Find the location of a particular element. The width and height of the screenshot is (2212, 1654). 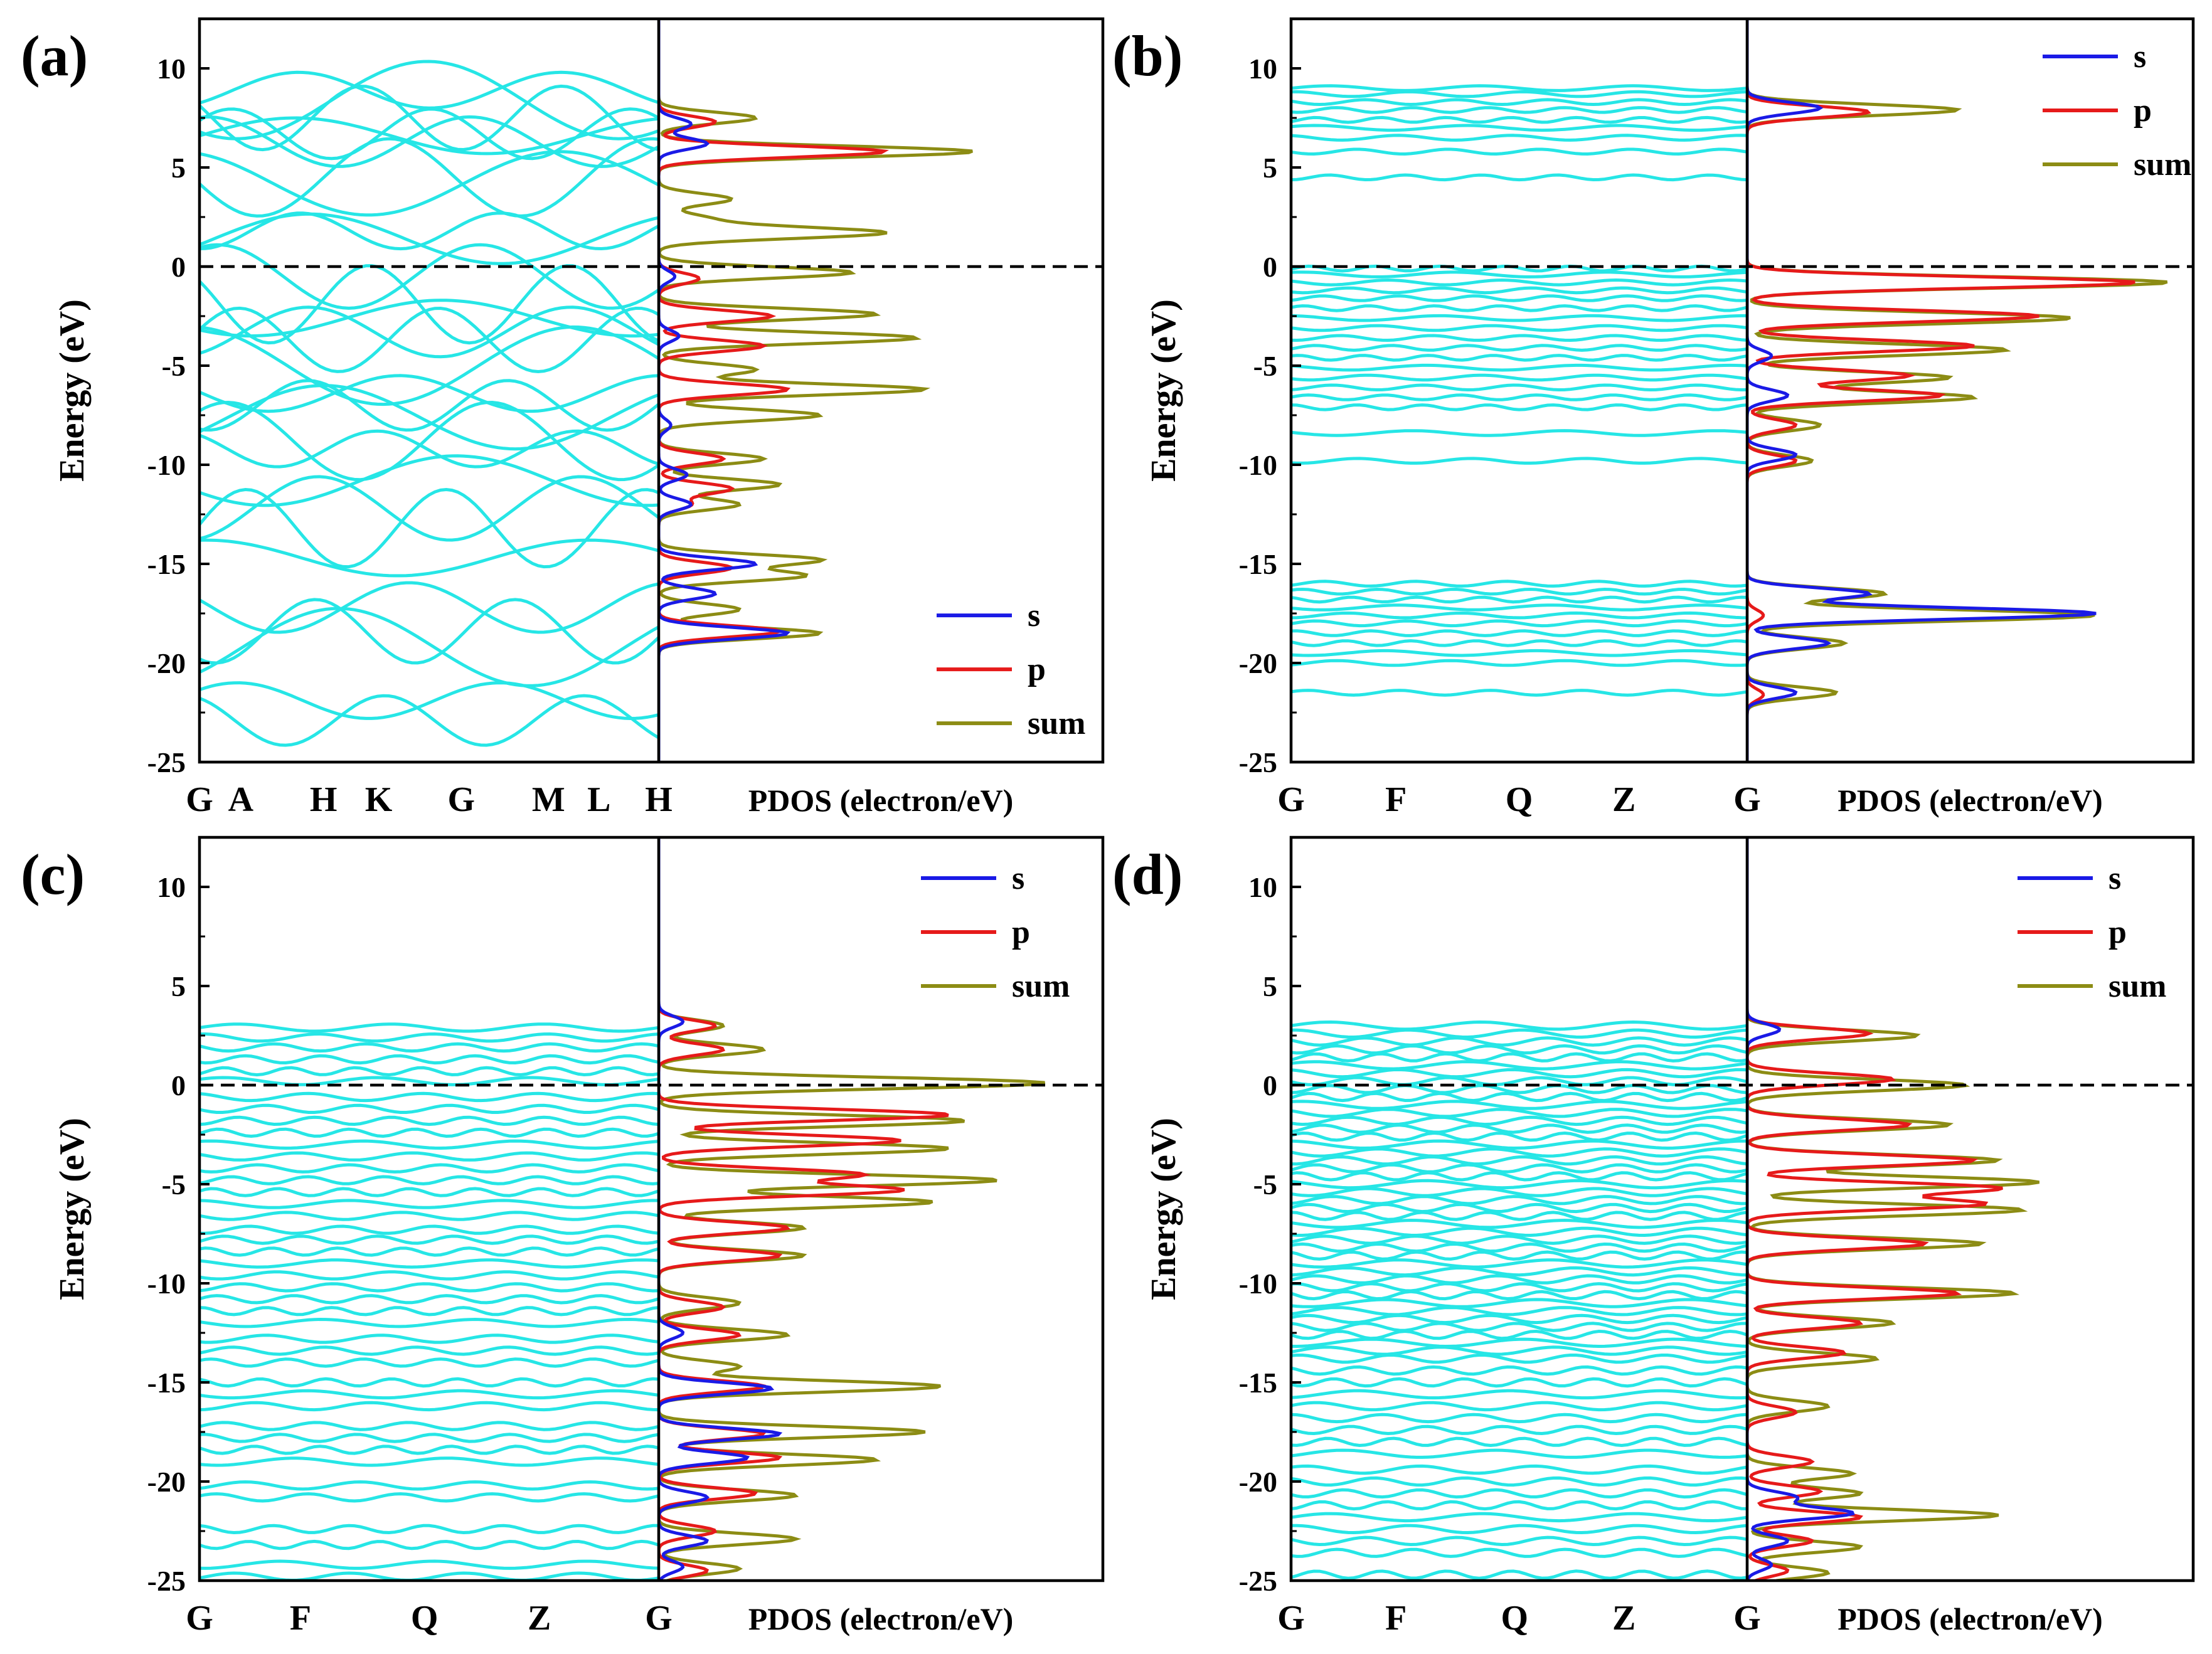

kpoint-label: K is located at coordinates (379, 799).